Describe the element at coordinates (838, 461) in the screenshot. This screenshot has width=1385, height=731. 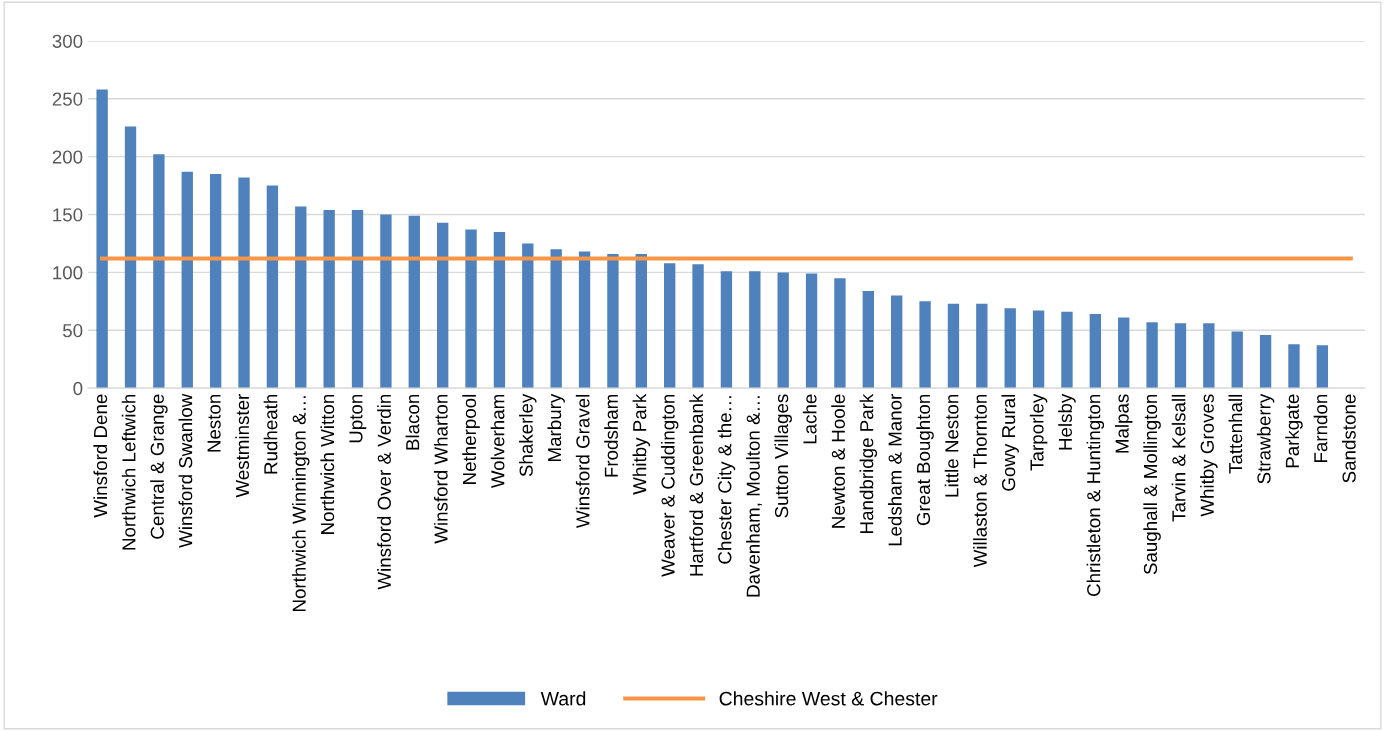
I see `x-tick-label: Newton & Hoole` at that location.